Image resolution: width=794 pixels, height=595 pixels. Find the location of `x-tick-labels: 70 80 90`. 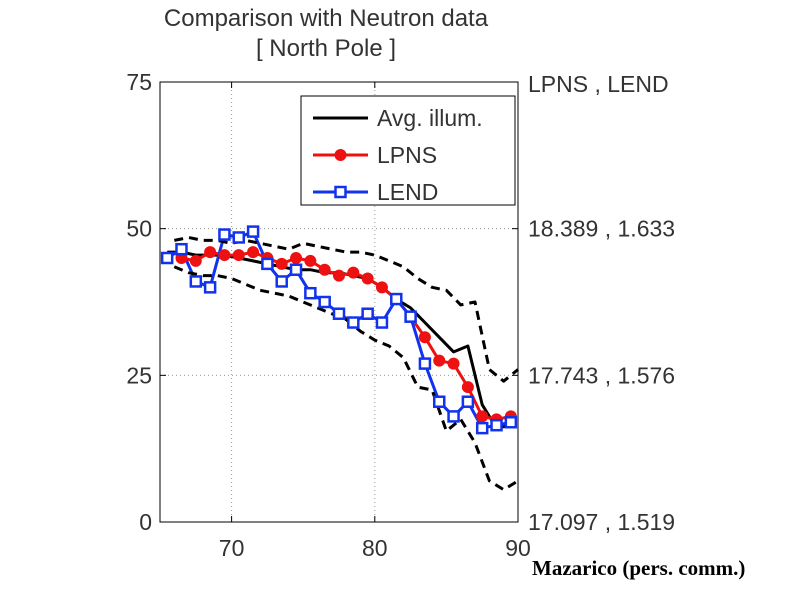

x-tick-labels: 70 80 90 is located at coordinates (375, 548).